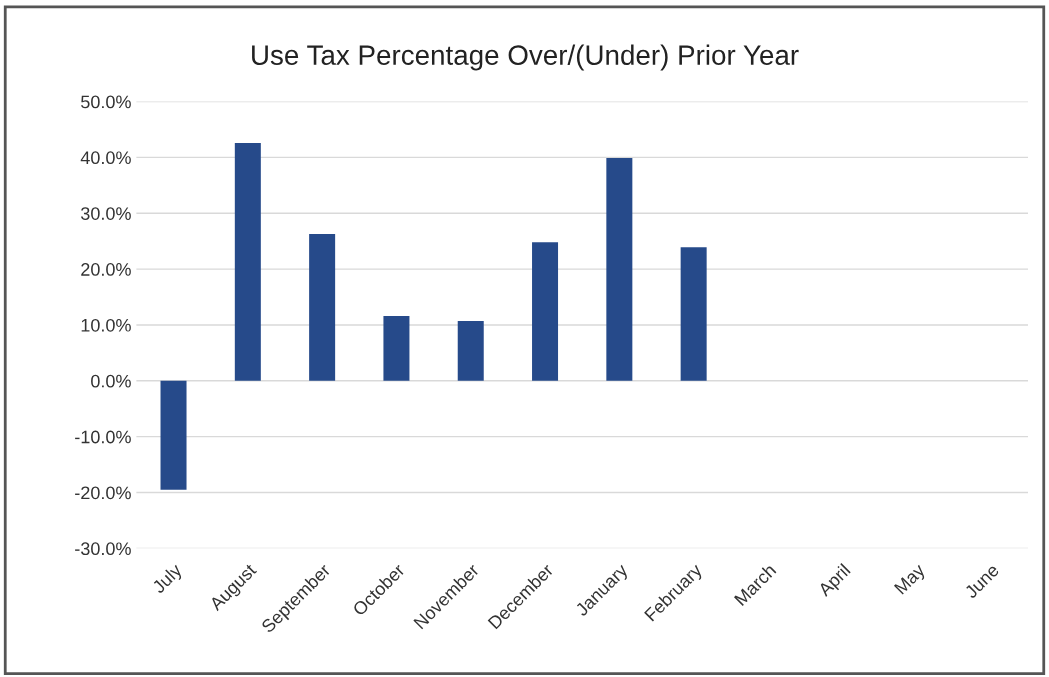  What do you see at coordinates (103, 493) in the screenshot?
I see `y-tick-label: -20.0%` at bounding box center [103, 493].